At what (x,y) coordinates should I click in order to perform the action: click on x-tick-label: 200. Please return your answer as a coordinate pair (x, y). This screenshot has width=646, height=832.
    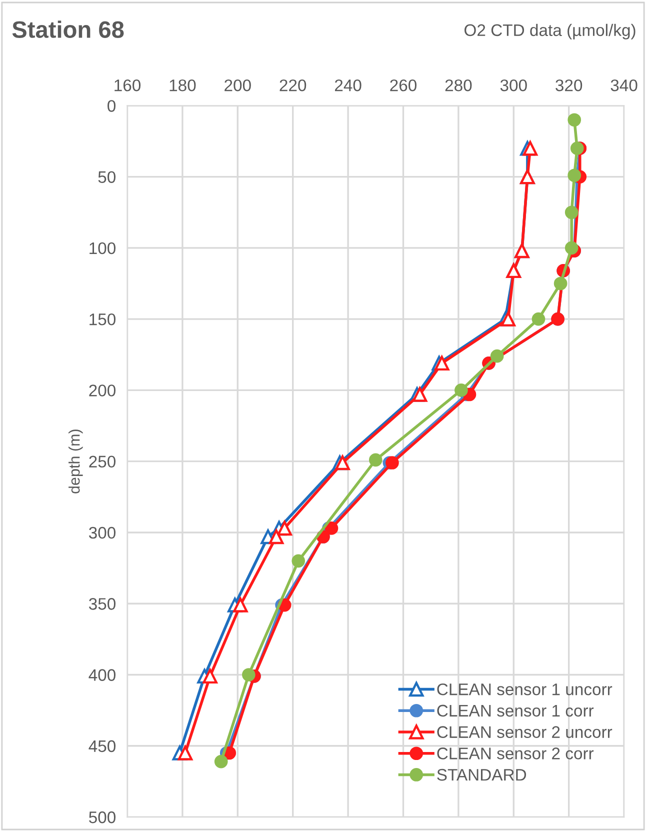
    Looking at the image, I should click on (237, 85).